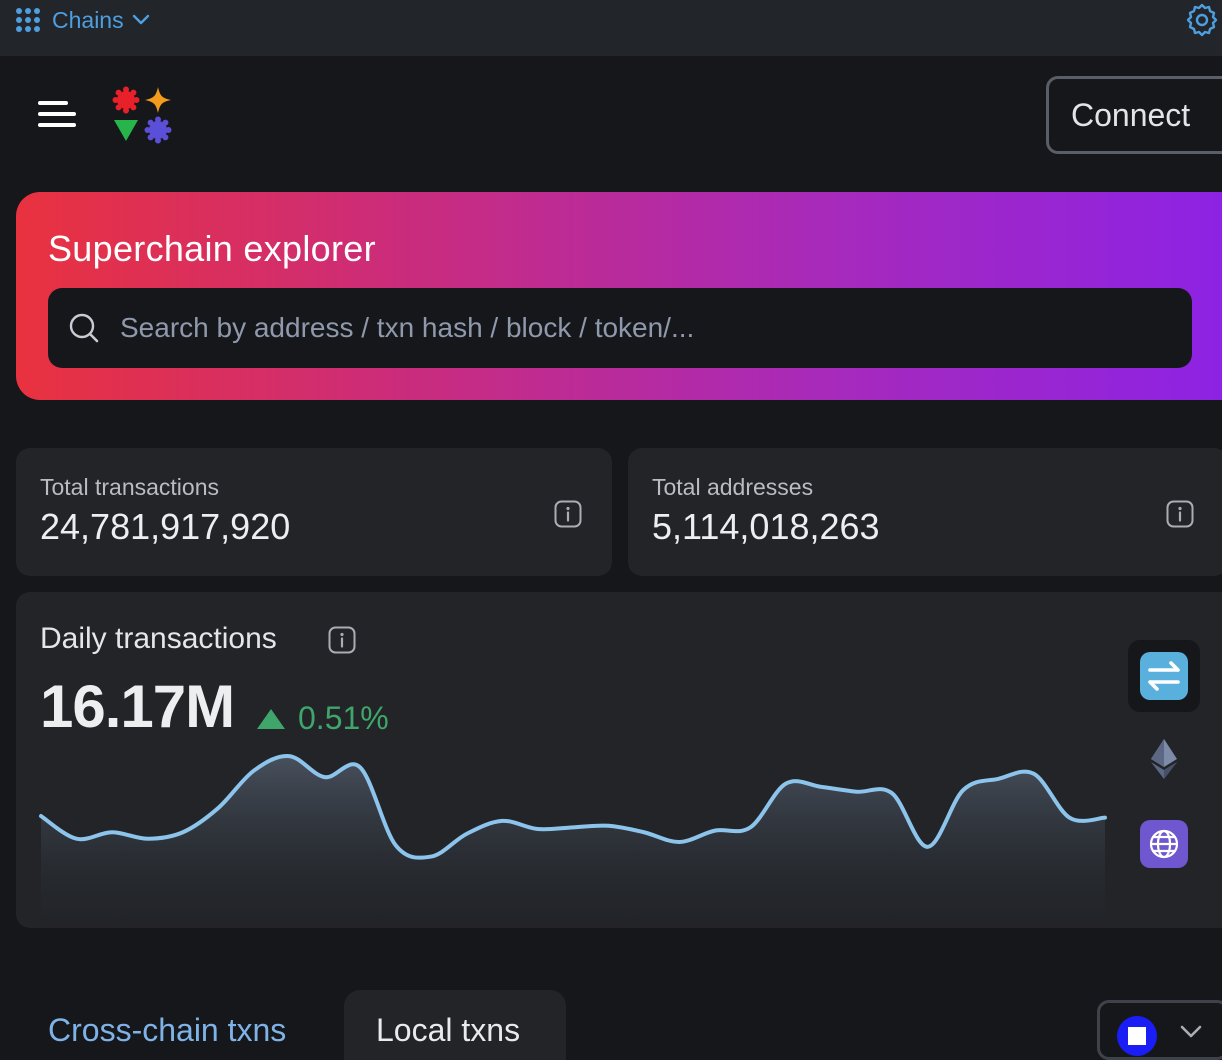 The height and width of the screenshot is (1060, 1222). I want to click on transactions-tabs: Cross-chain txns Local txns, so click(611, 1025).